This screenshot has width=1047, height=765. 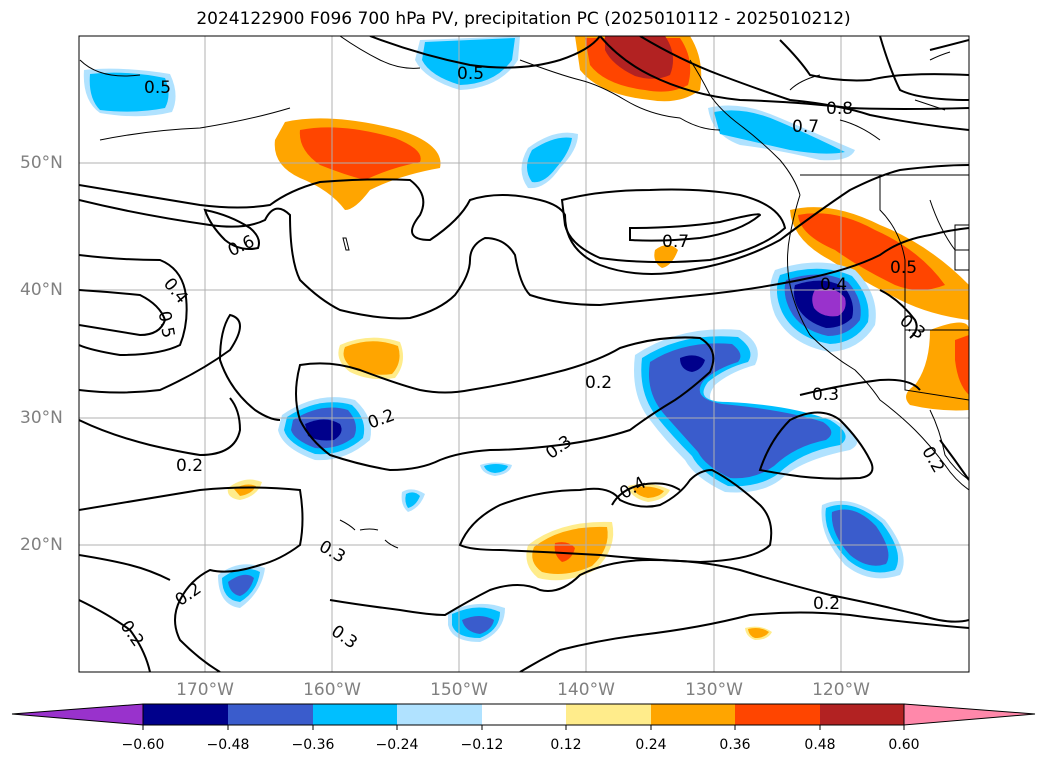 I want to click on lat-label: 50°N, so click(x=41, y=163).